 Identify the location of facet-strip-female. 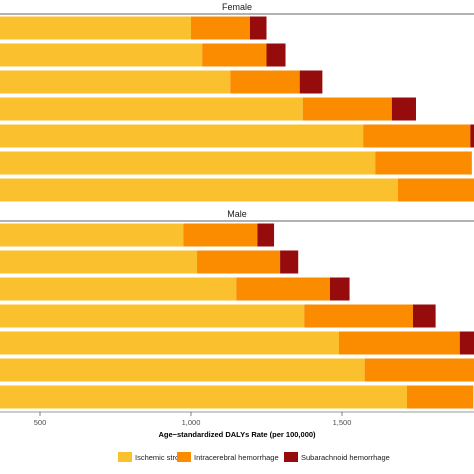
(237, 7).